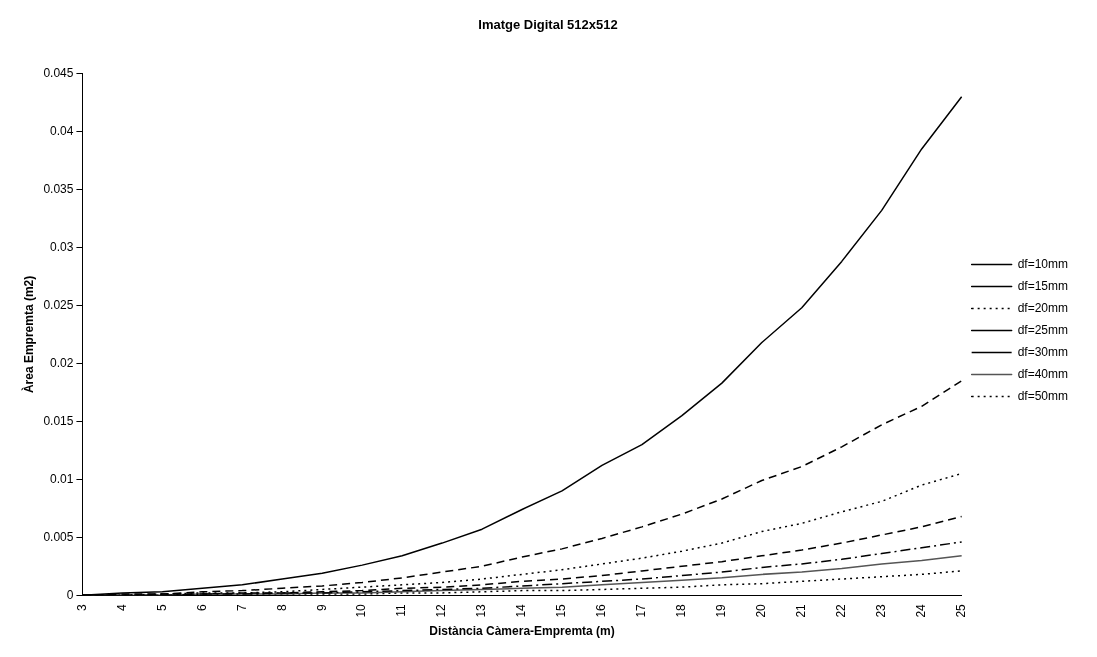 The width and height of the screenshot is (1097, 657). Describe the element at coordinates (960, 610) in the screenshot. I see `x-tick-label: 25` at that location.